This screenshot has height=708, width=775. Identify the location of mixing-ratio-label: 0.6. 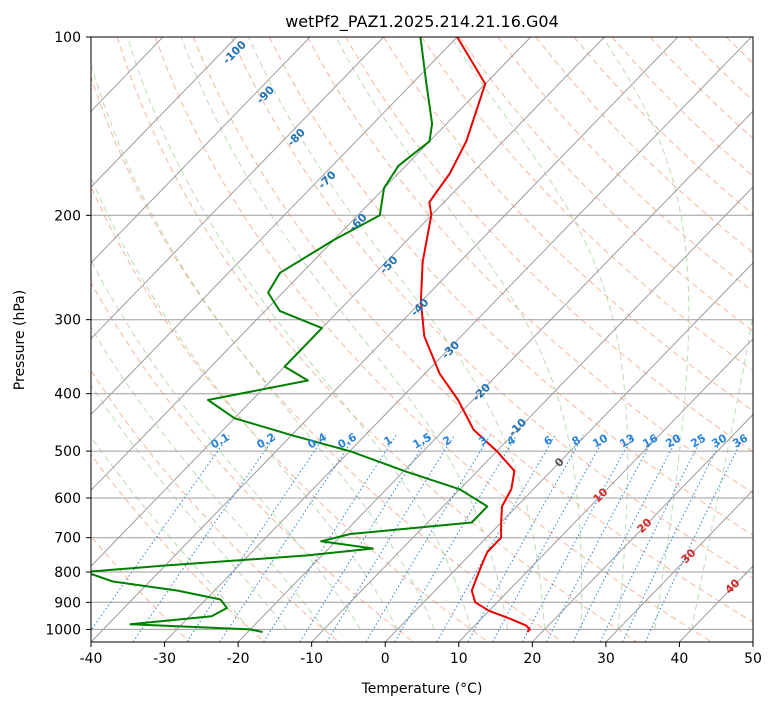
(348, 440).